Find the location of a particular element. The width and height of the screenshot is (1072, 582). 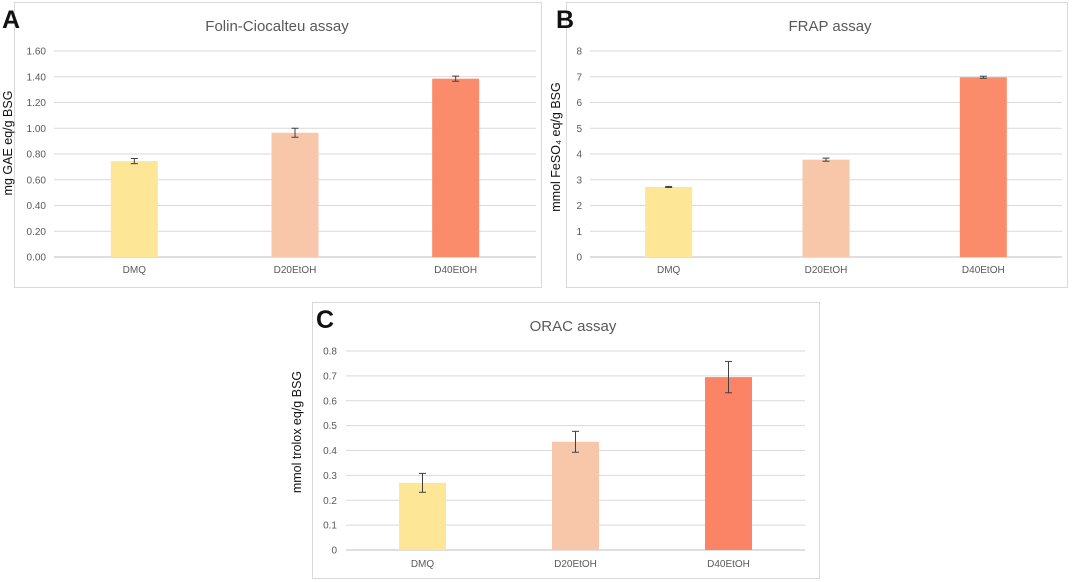

panel-letter-b: B is located at coordinates (565, 20).